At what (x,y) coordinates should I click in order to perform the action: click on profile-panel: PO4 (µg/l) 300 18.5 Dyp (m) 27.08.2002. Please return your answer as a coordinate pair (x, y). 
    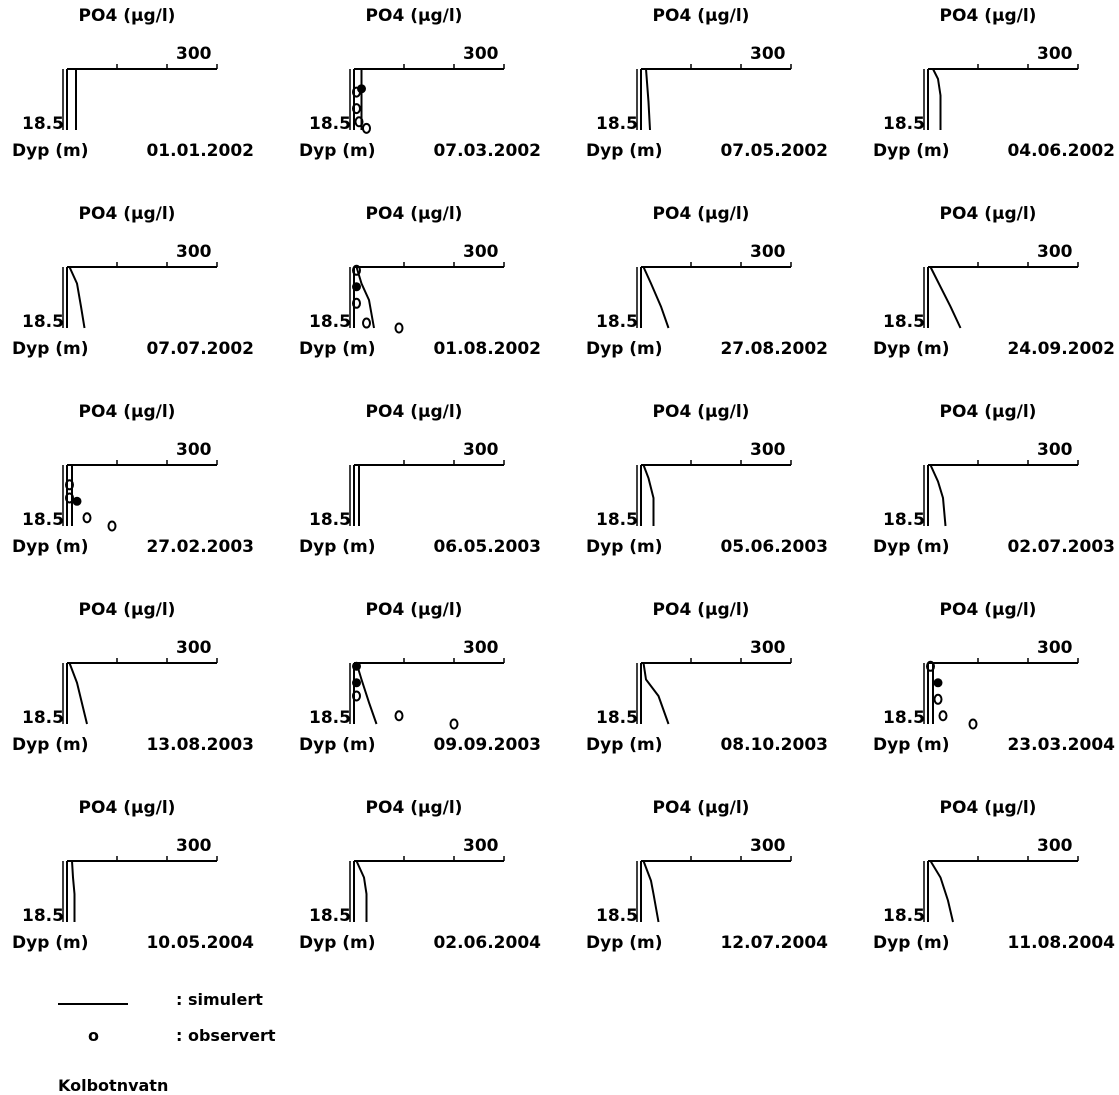
    Looking at the image, I should click on (717, 293).